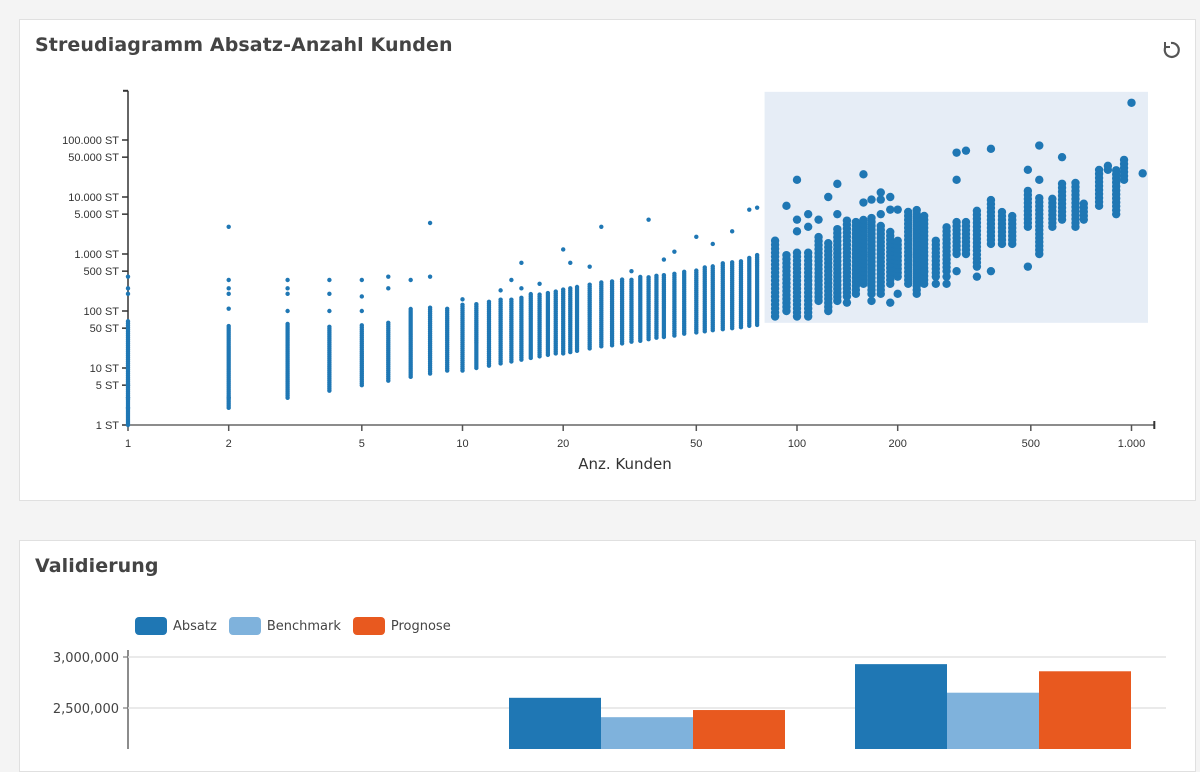  I want to click on x-tick-label: 1, so click(128, 444).